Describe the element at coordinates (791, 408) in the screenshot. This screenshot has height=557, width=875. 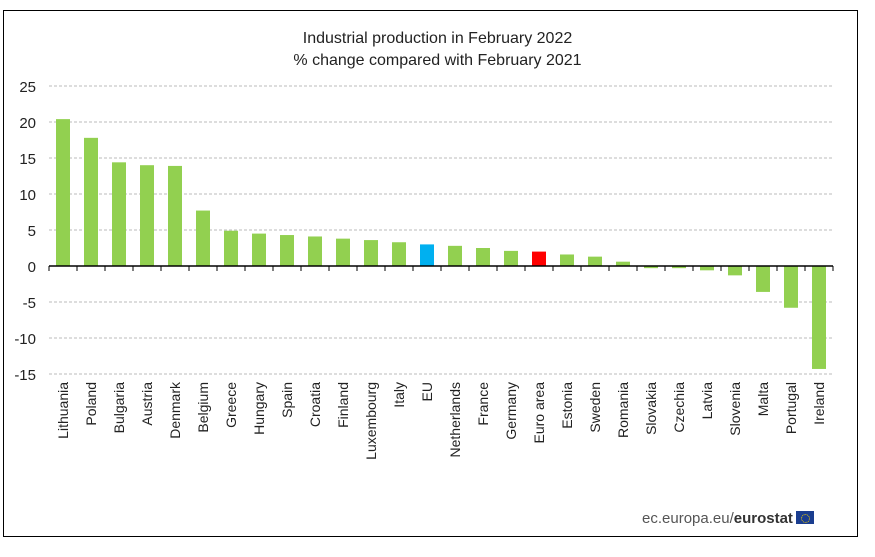
I see `x-tick-label: Portugal` at that location.